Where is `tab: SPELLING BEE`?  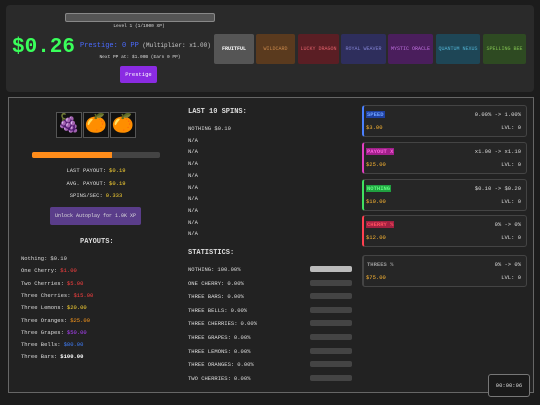
tab: SPELLING BEE is located at coordinates (504, 49).